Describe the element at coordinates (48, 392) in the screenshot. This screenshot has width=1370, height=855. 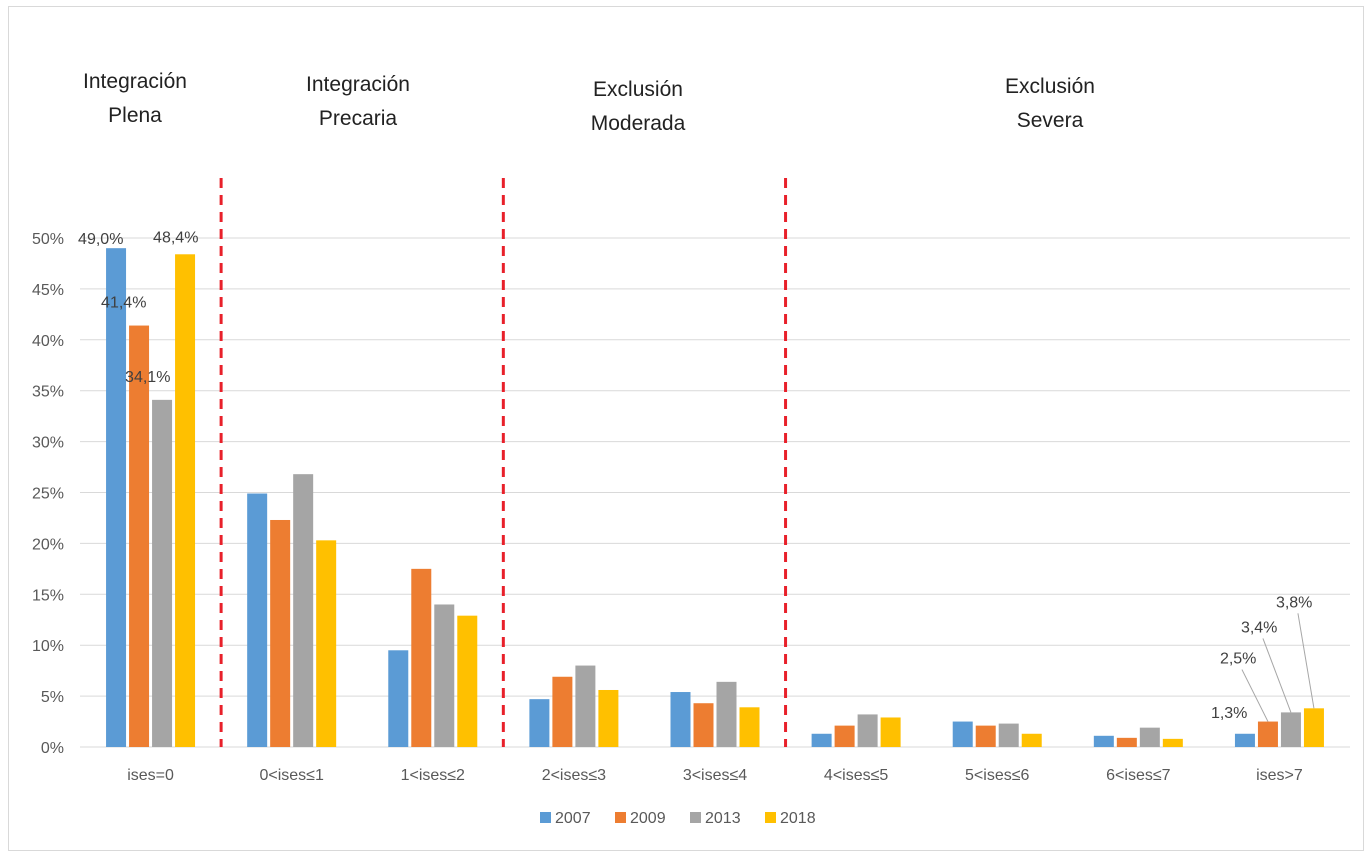
I see `y-tick-label: 35%` at that location.